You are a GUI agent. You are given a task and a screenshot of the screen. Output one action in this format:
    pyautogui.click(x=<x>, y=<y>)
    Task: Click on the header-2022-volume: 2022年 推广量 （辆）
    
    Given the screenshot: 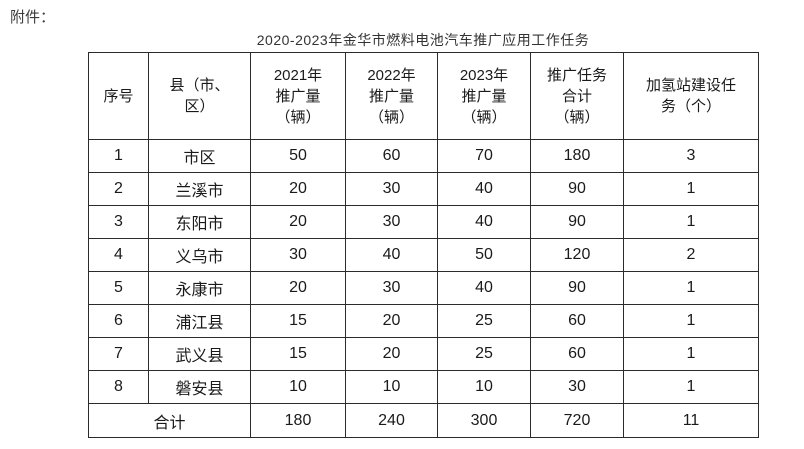 What is the action you would take?
    pyautogui.click(x=391, y=96)
    